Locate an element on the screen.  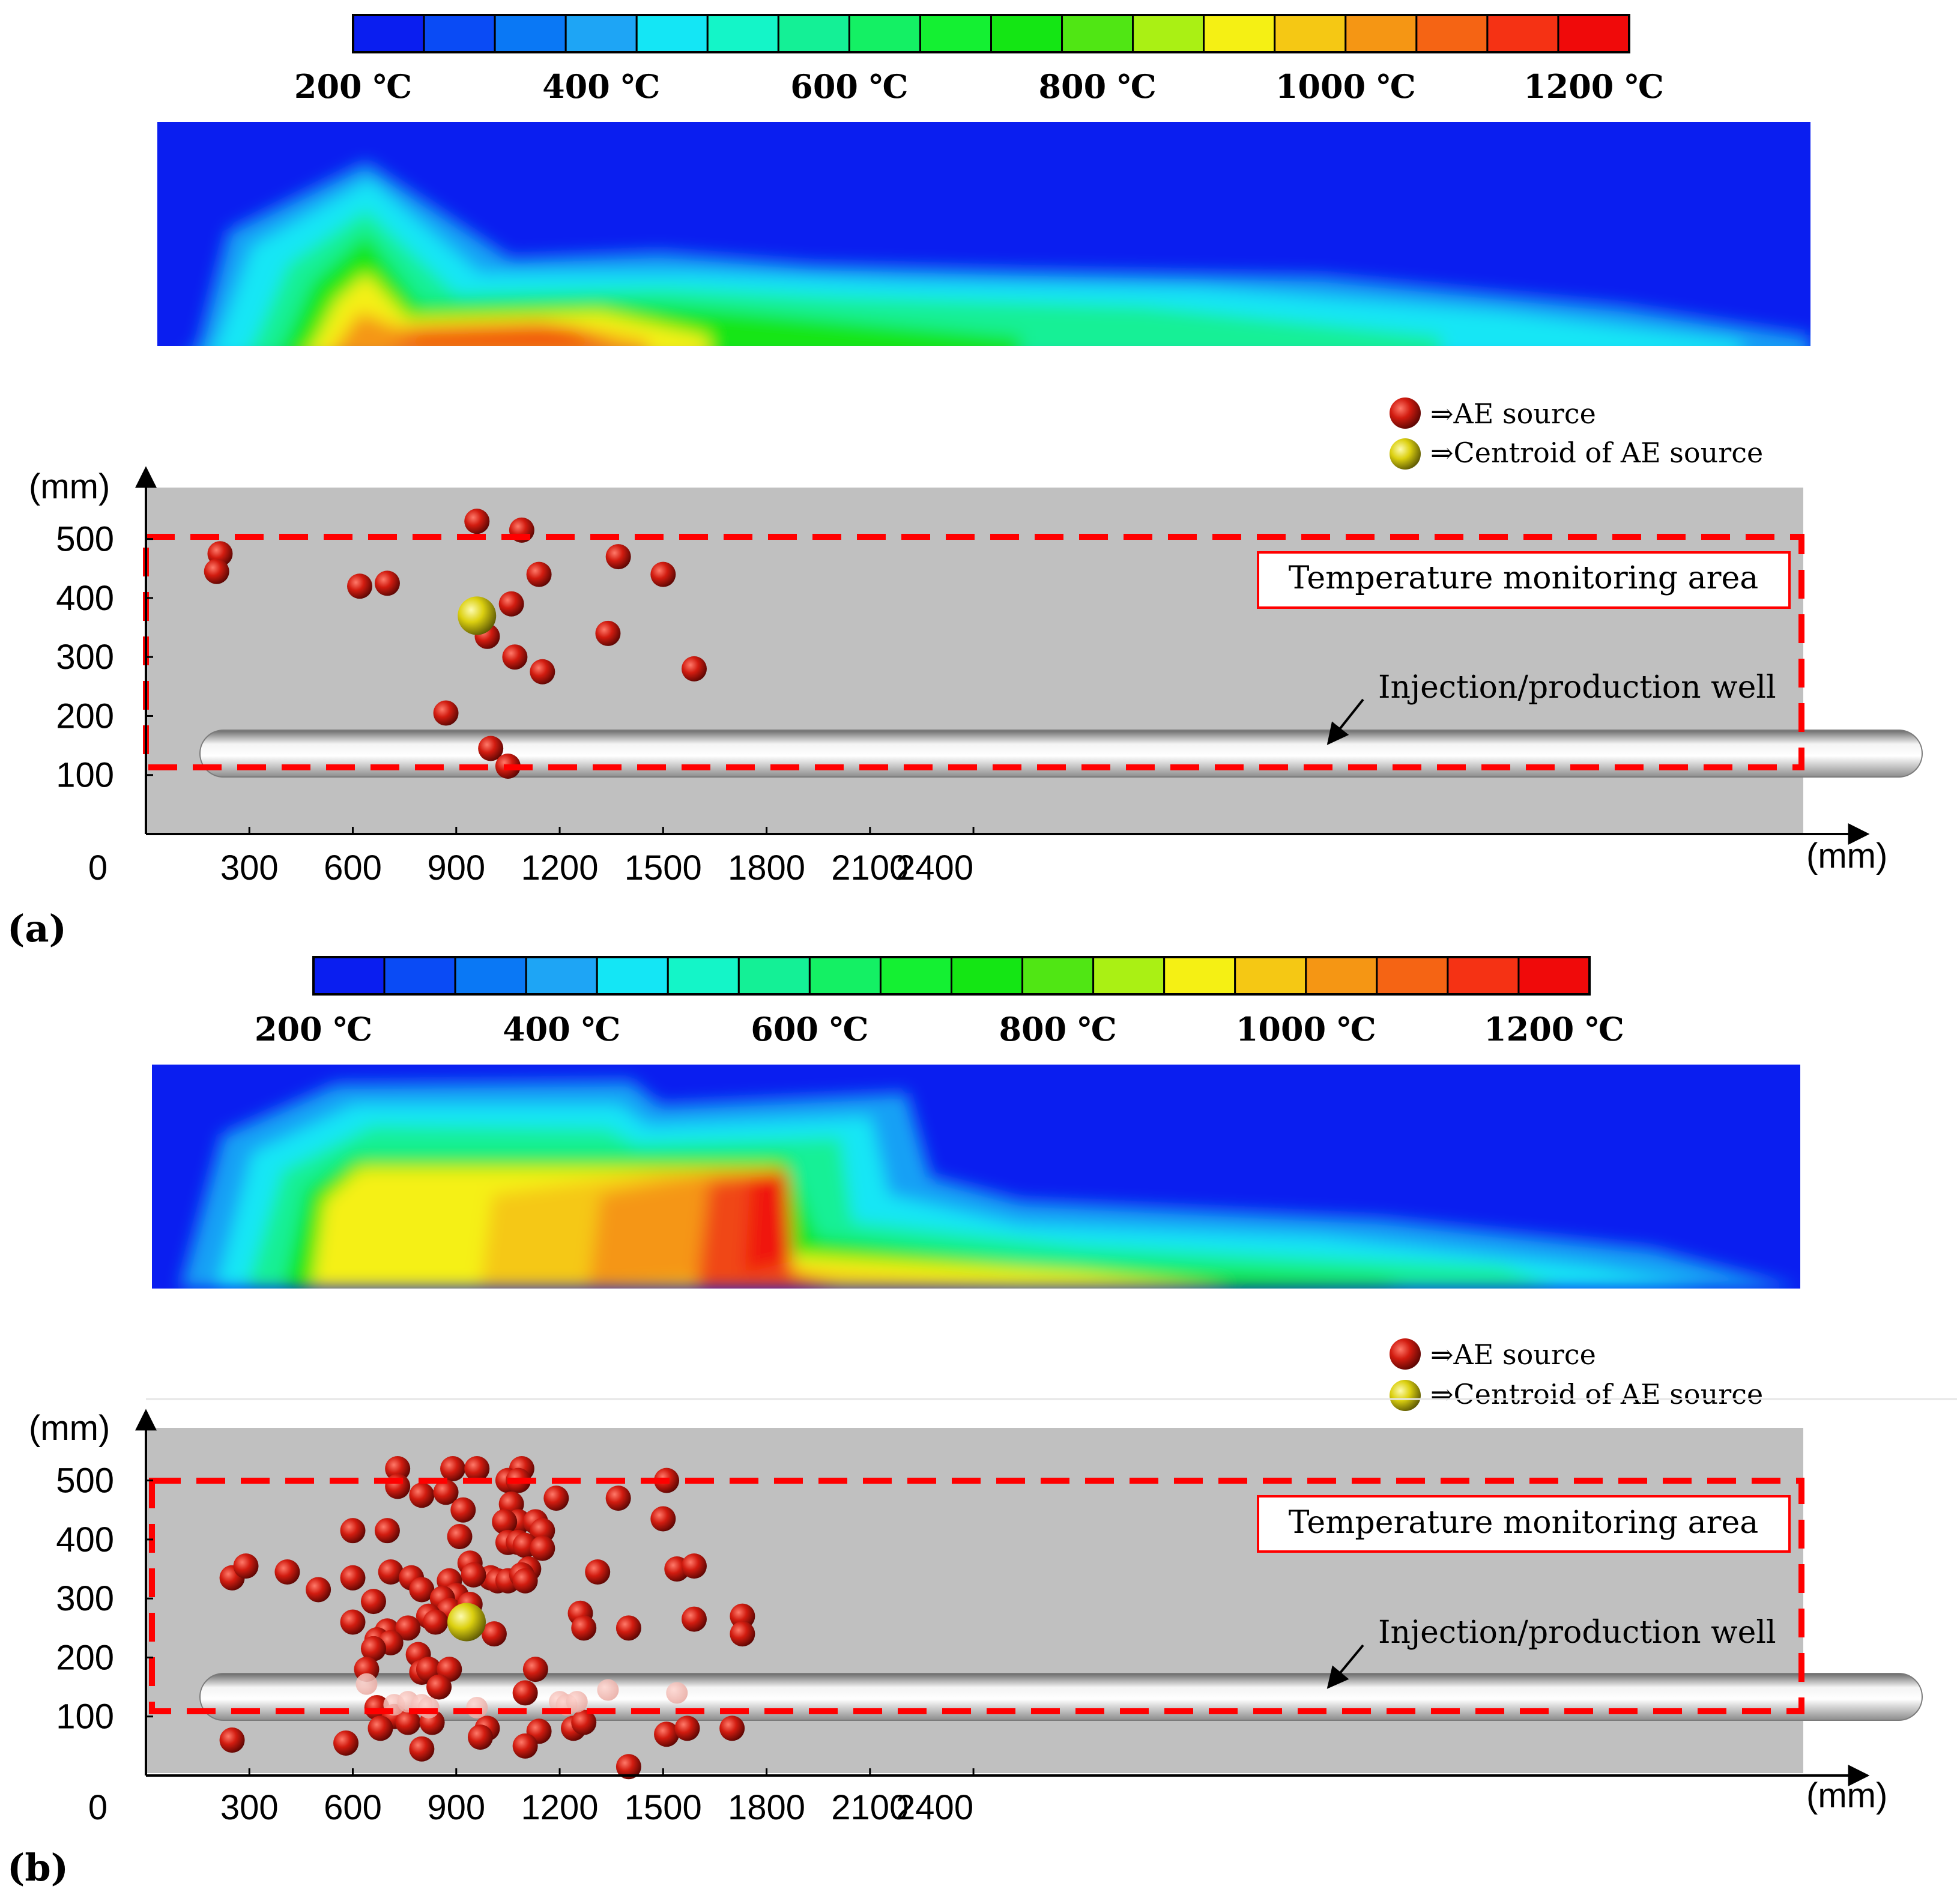
legend-ae-source-marker is located at coordinates (1405, 1354).